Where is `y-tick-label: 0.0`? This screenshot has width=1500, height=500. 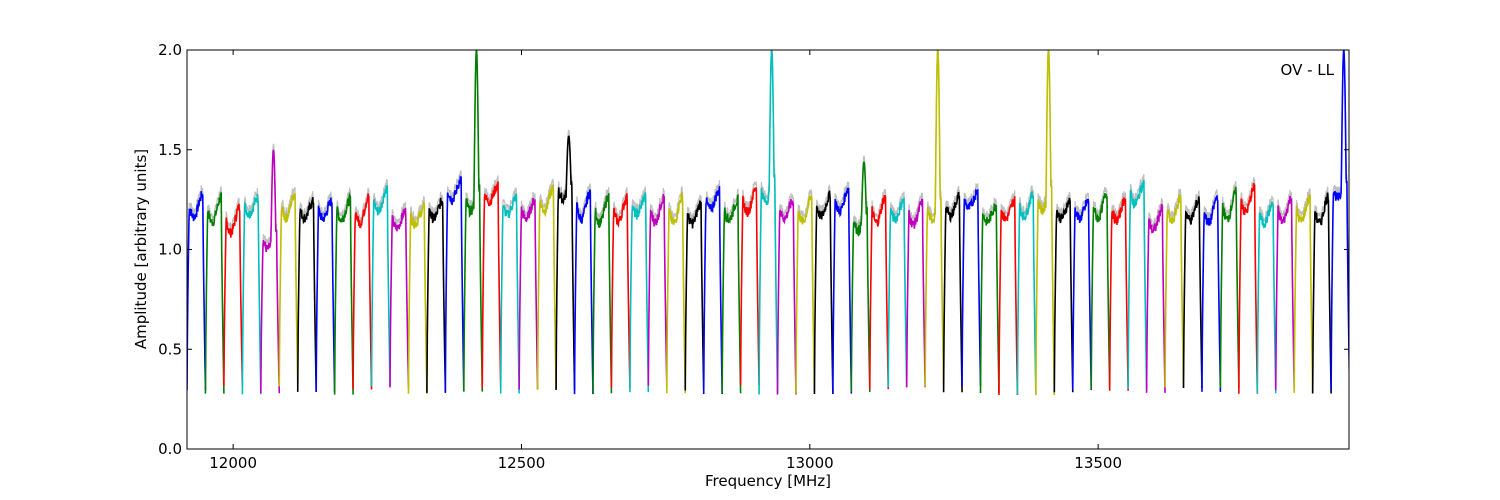 y-tick-label: 0.0 is located at coordinates (170, 449).